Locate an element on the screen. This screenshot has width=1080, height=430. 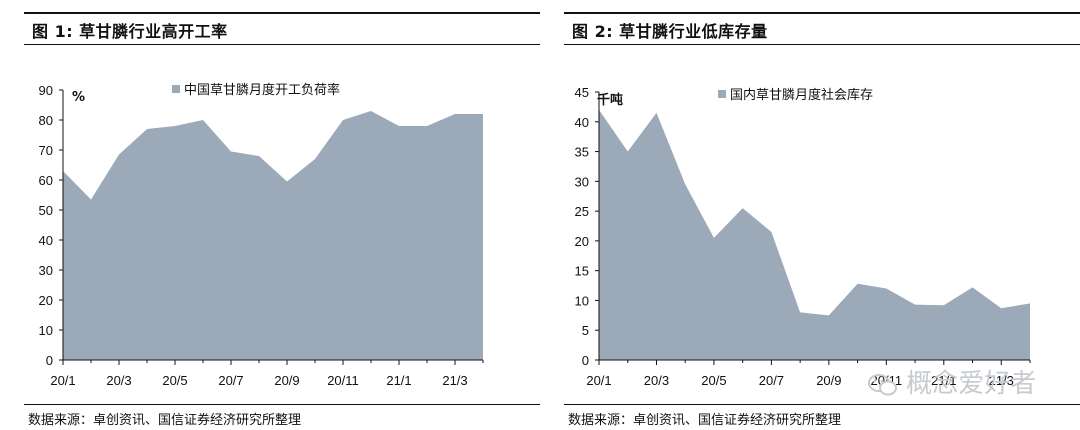
y-tick-label: 25 is located at coordinates (582, 211).